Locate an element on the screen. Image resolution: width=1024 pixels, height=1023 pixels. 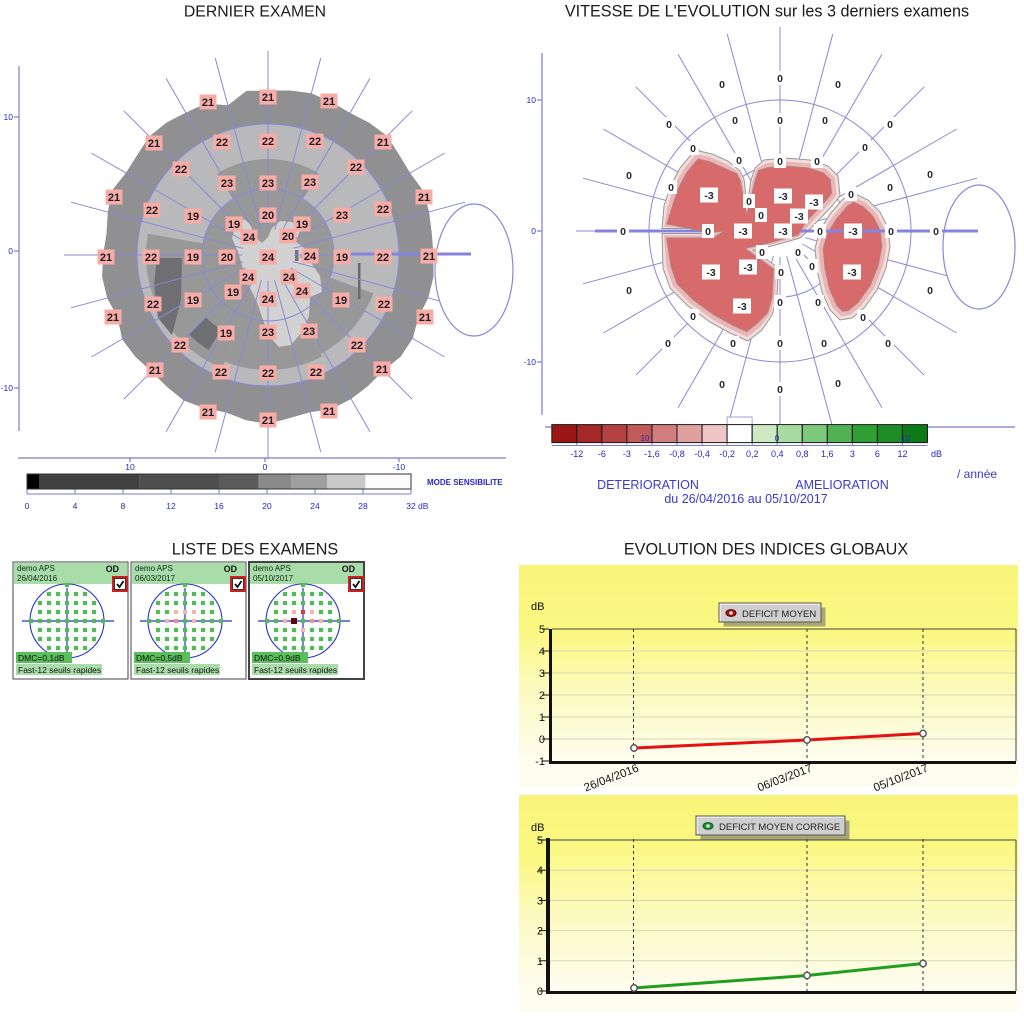
svg-text: -0,2 is located at coordinates (727, 454).